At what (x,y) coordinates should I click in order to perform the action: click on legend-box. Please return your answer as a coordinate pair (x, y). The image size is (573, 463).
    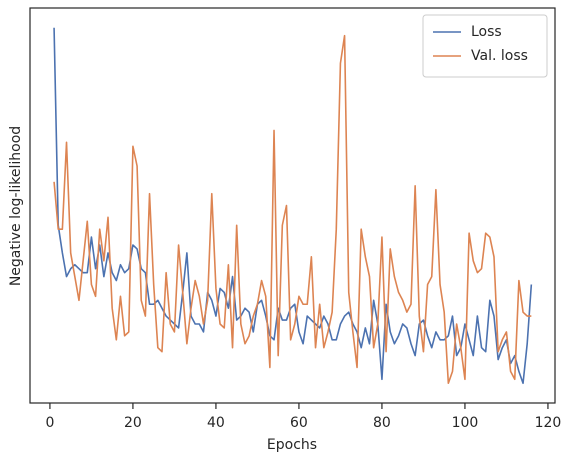
    Looking at the image, I should click on (485, 46).